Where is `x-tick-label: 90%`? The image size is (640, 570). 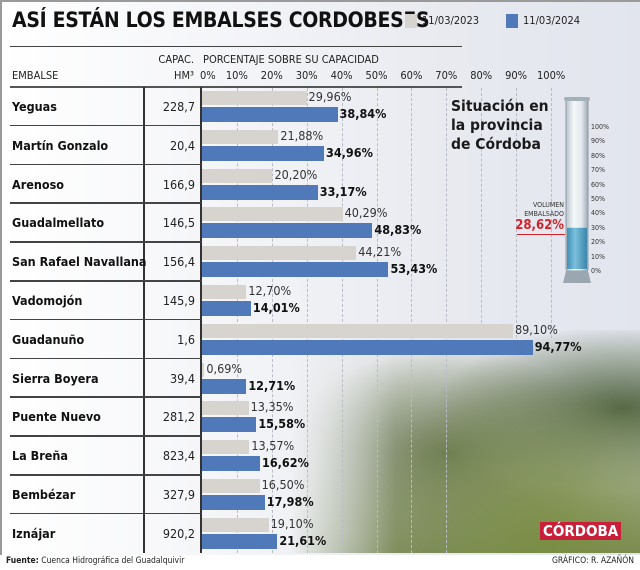
x-tick-label: 90% is located at coordinates (516, 75).